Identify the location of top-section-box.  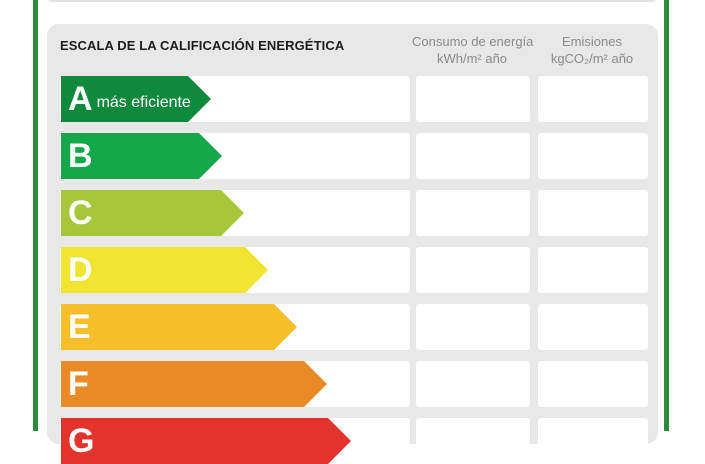
(352, 1).